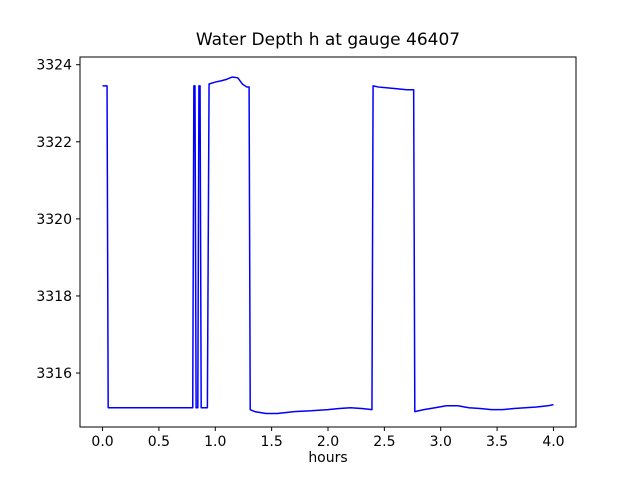  Describe the element at coordinates (441, 442) in the screenshot. I see `x-tick-label: 3.0` at that location.